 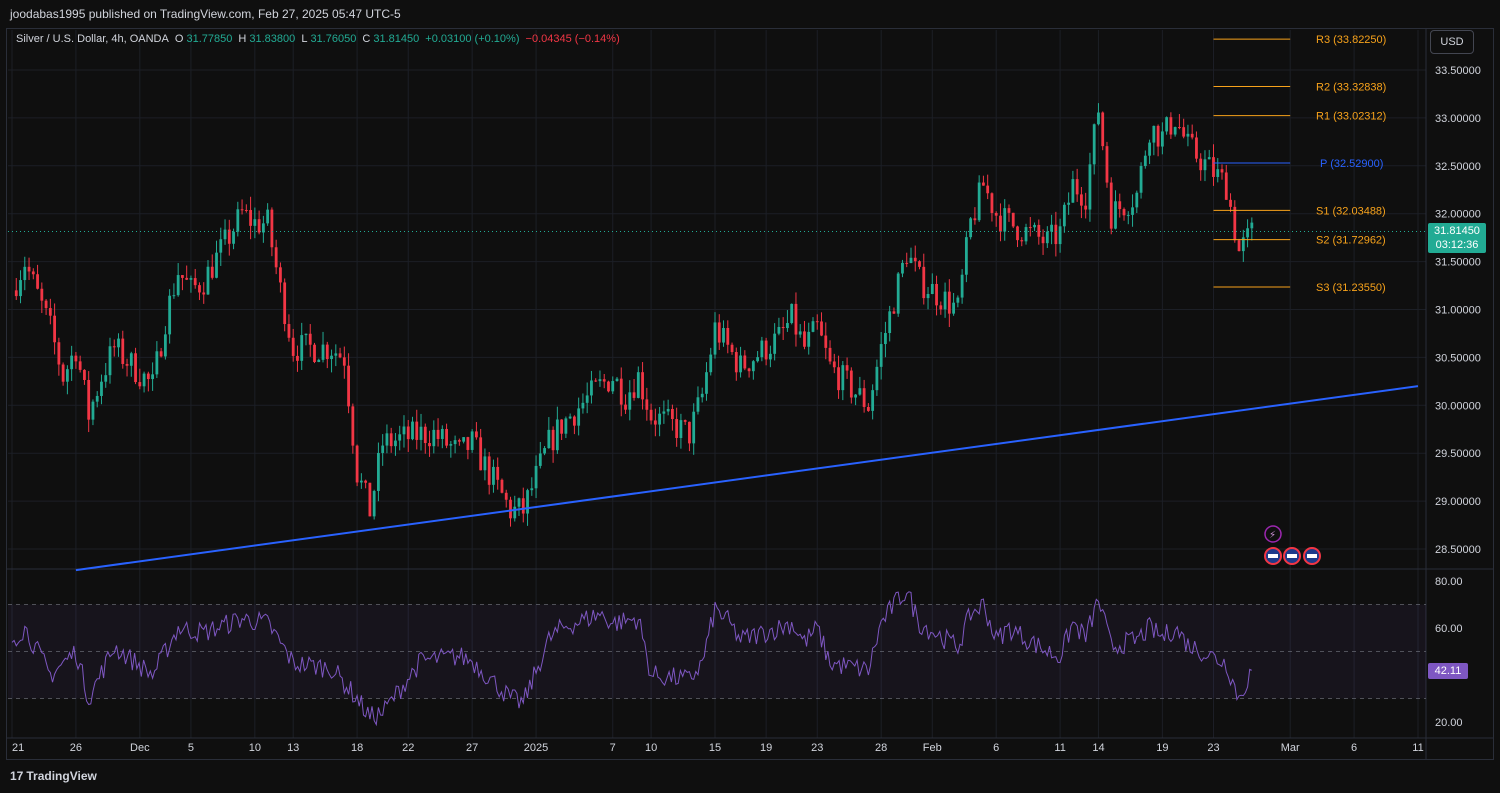 What do you see at coordinates (53, 776) in the screenshot?
I see `tradingview-logo: 17 TradingView` at bounding box center [53, 776].